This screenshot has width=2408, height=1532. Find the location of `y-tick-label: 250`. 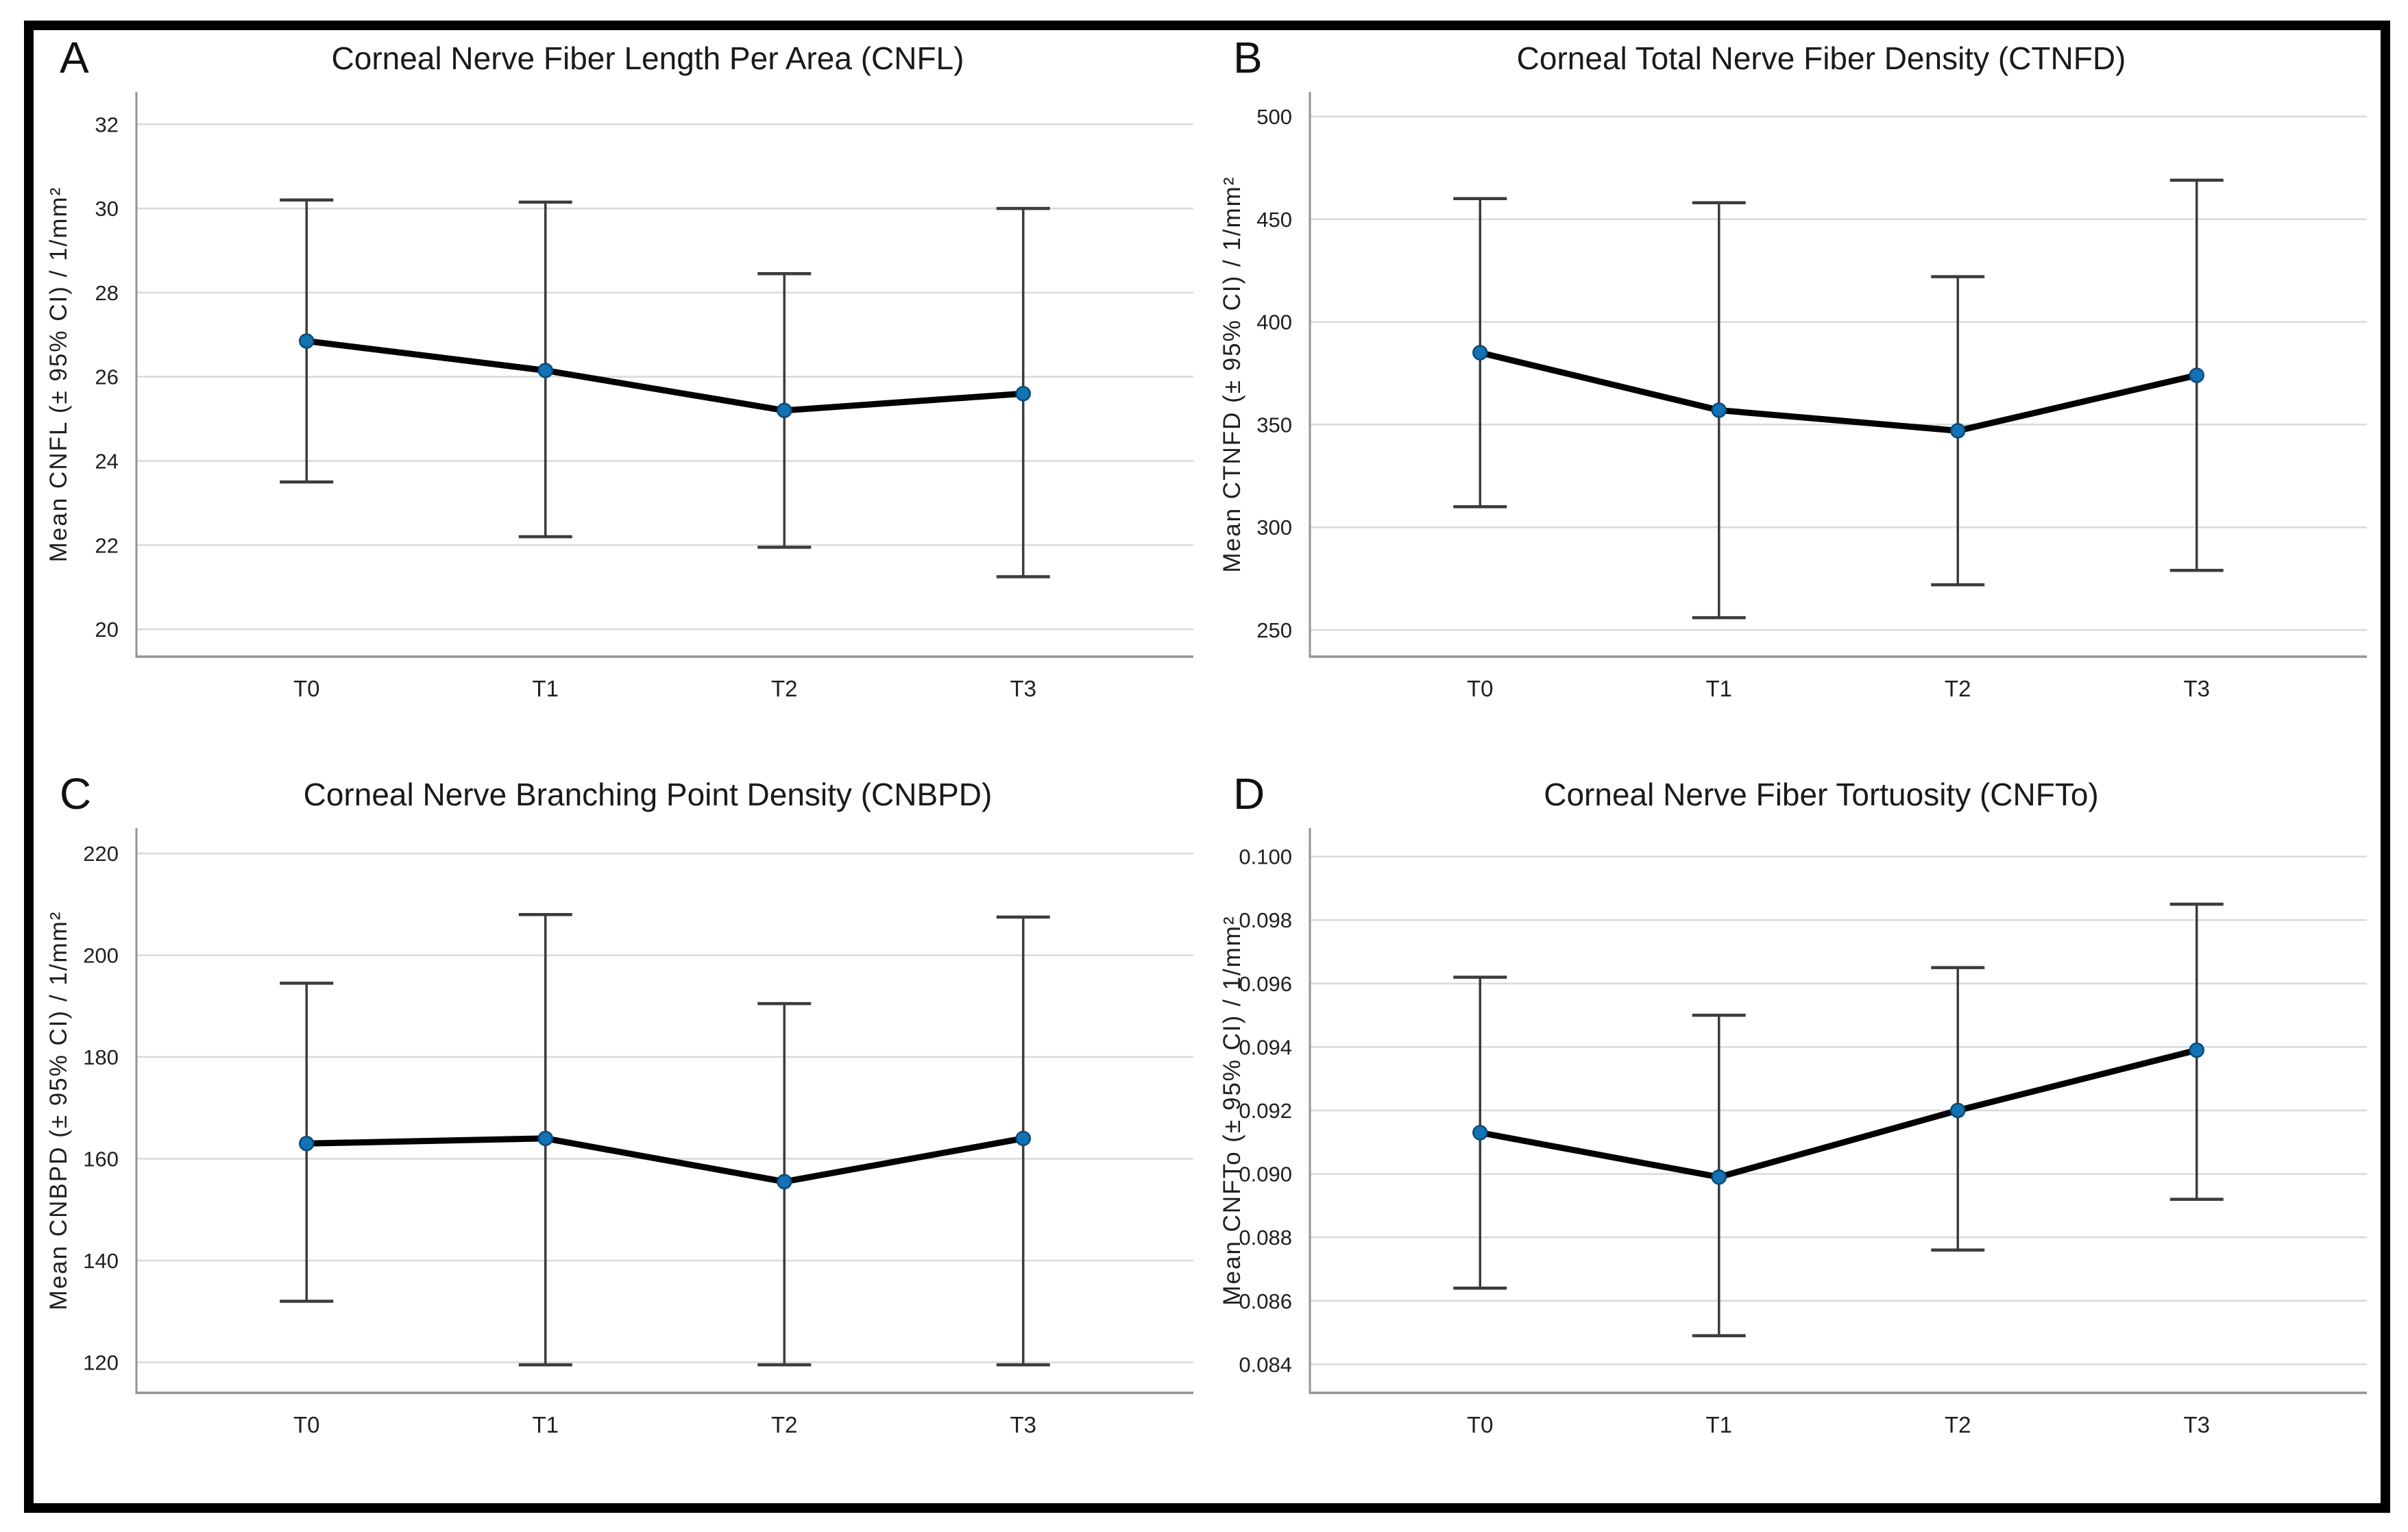

y-tick-label: 250 is located at coordinates (1274, 630).